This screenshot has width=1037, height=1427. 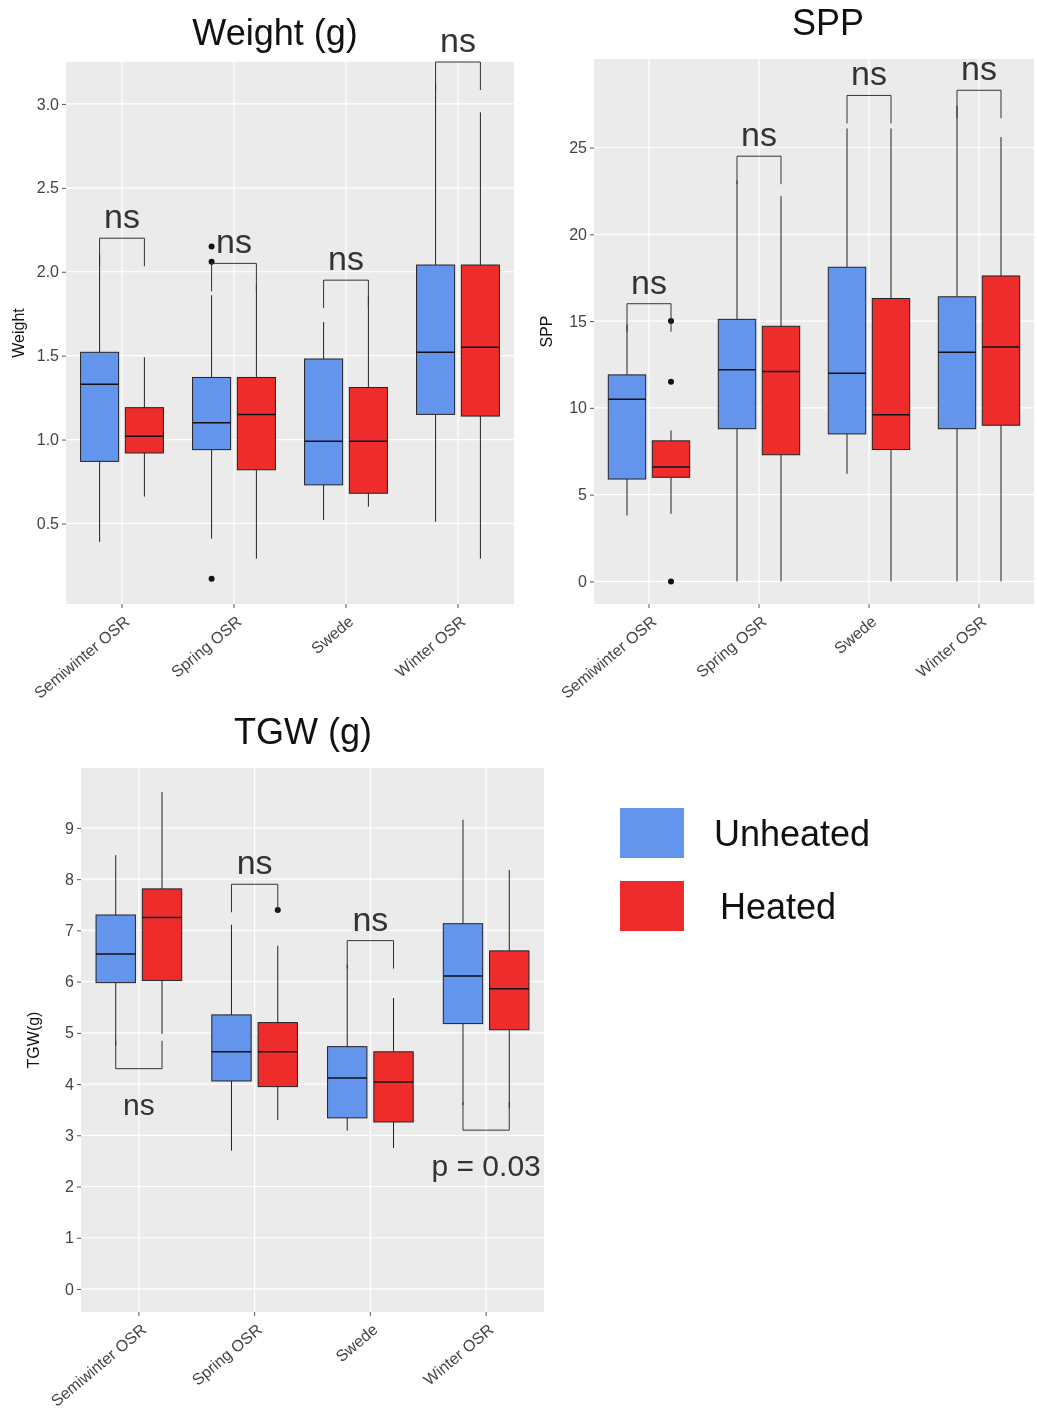 What do you see at coordinates (70, 828) in the screenshot?
I see `y-tick-label: 9` at bounding box center [70, 828].